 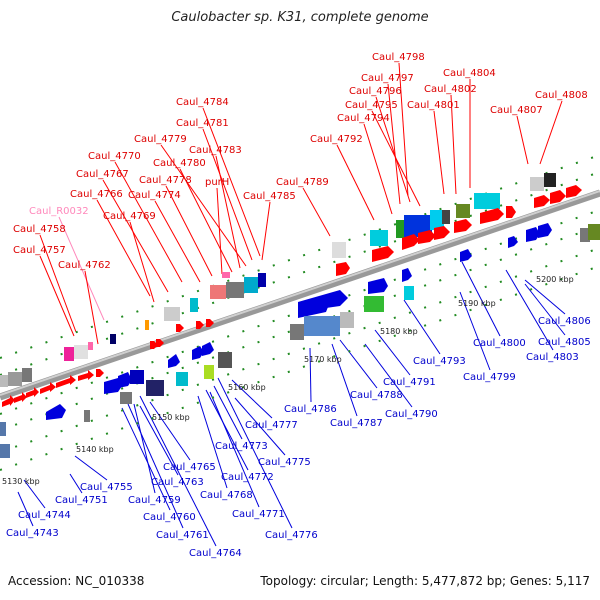 I want to click on gene-label: Caul_4794, so click(x=363, y=118).